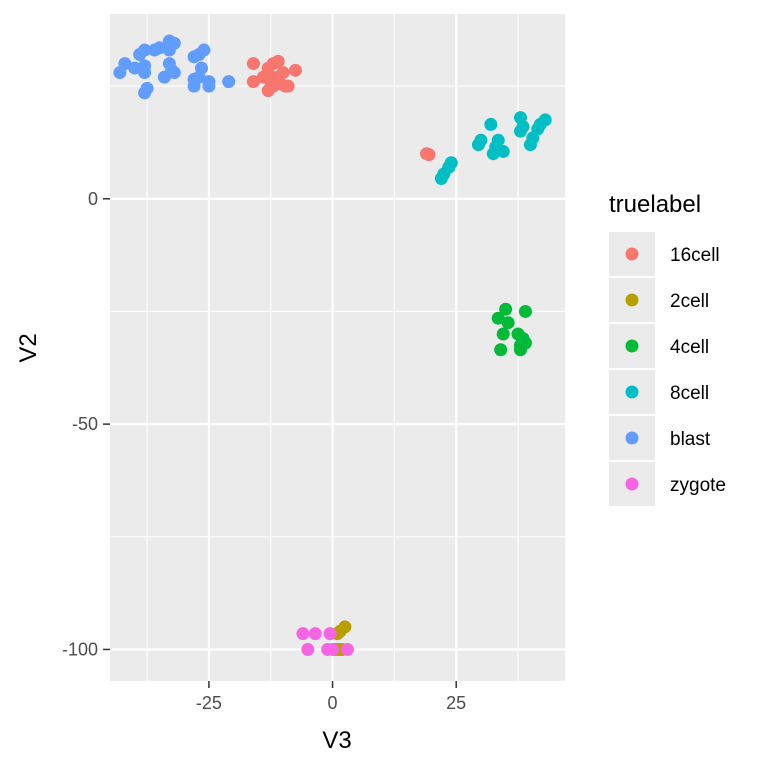 This screenshot has height=768, width=768. What do you see at coordinates (664, 254) in the screenshot?
I see `legend-item-16cell: 16cell` at bounding box center [664, 254].